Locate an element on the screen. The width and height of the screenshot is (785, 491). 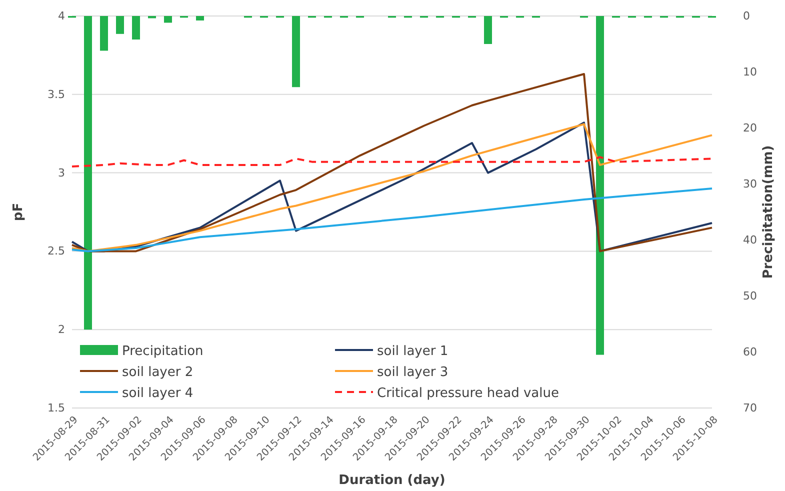
y2-tick-label: 20 is located at coordinates (750, 128).